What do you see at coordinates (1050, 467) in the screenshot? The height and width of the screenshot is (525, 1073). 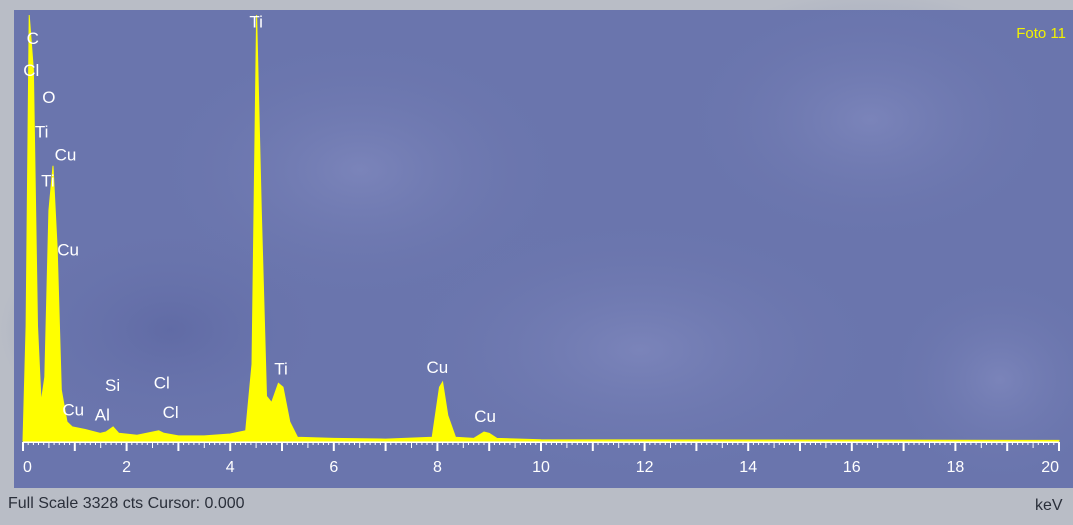 I see `x-tick-label: 20` at bounding box center [1050, 467].